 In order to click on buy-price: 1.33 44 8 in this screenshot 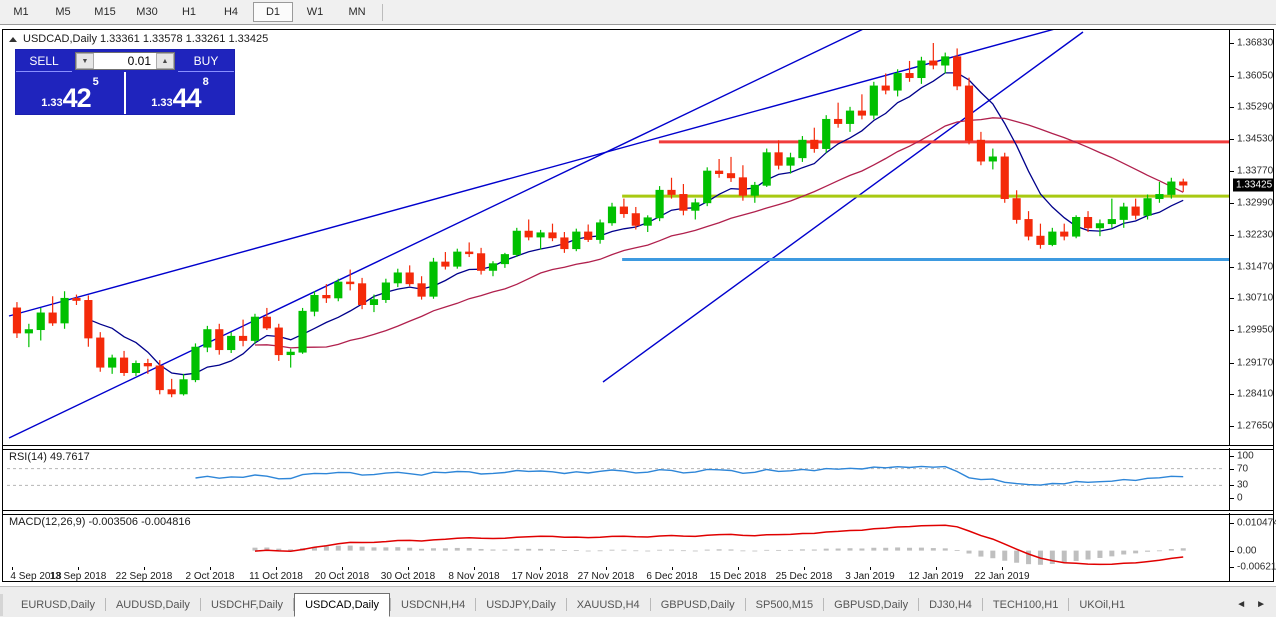, I will do `click(180, 93)`.